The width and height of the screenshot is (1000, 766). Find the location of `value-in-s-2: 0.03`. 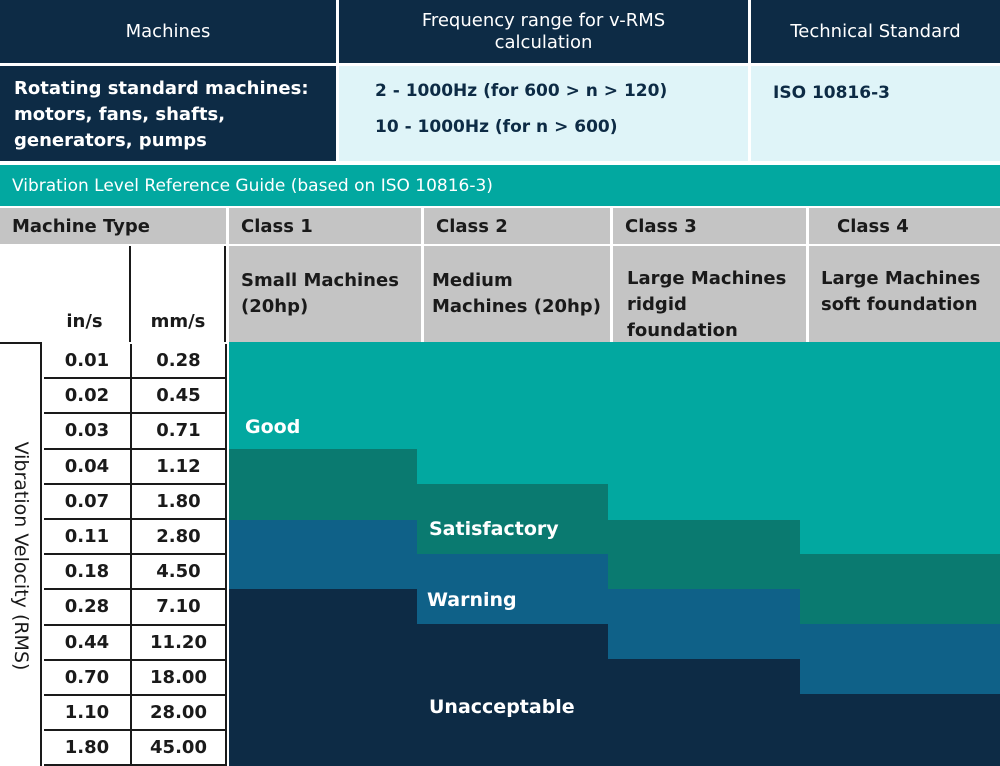

value-in-s-2: 0.03 is located at coordinates (88, 432).